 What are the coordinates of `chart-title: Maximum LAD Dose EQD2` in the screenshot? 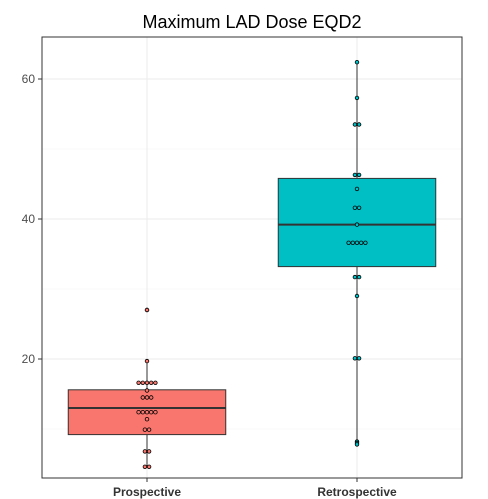 It's located at (251, 22).